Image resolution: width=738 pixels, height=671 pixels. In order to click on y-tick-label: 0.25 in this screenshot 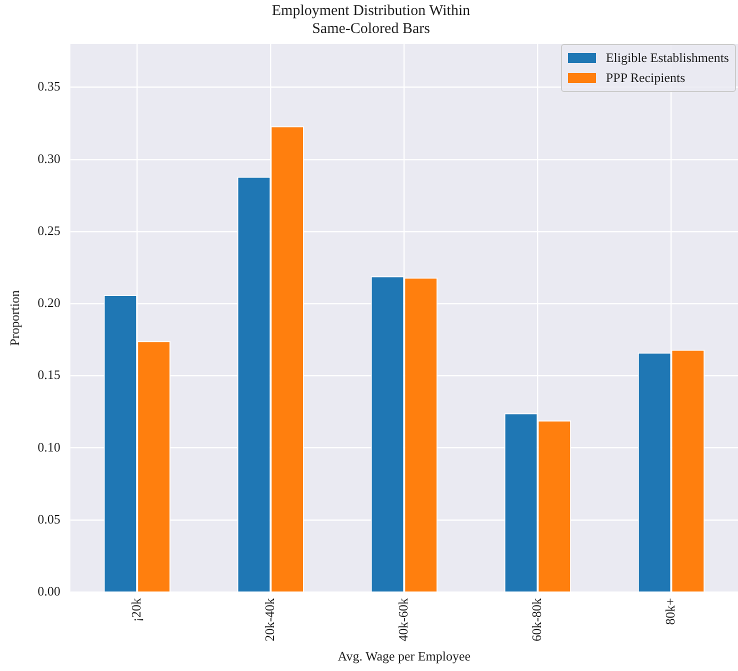, I will do `click(49, 230)`.